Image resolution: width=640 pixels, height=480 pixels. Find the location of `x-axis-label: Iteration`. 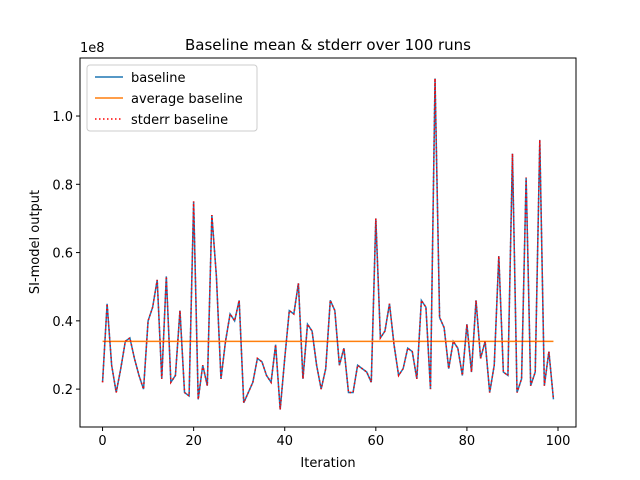

x-axis-label: Iteration is located at coordinates (327, 463).